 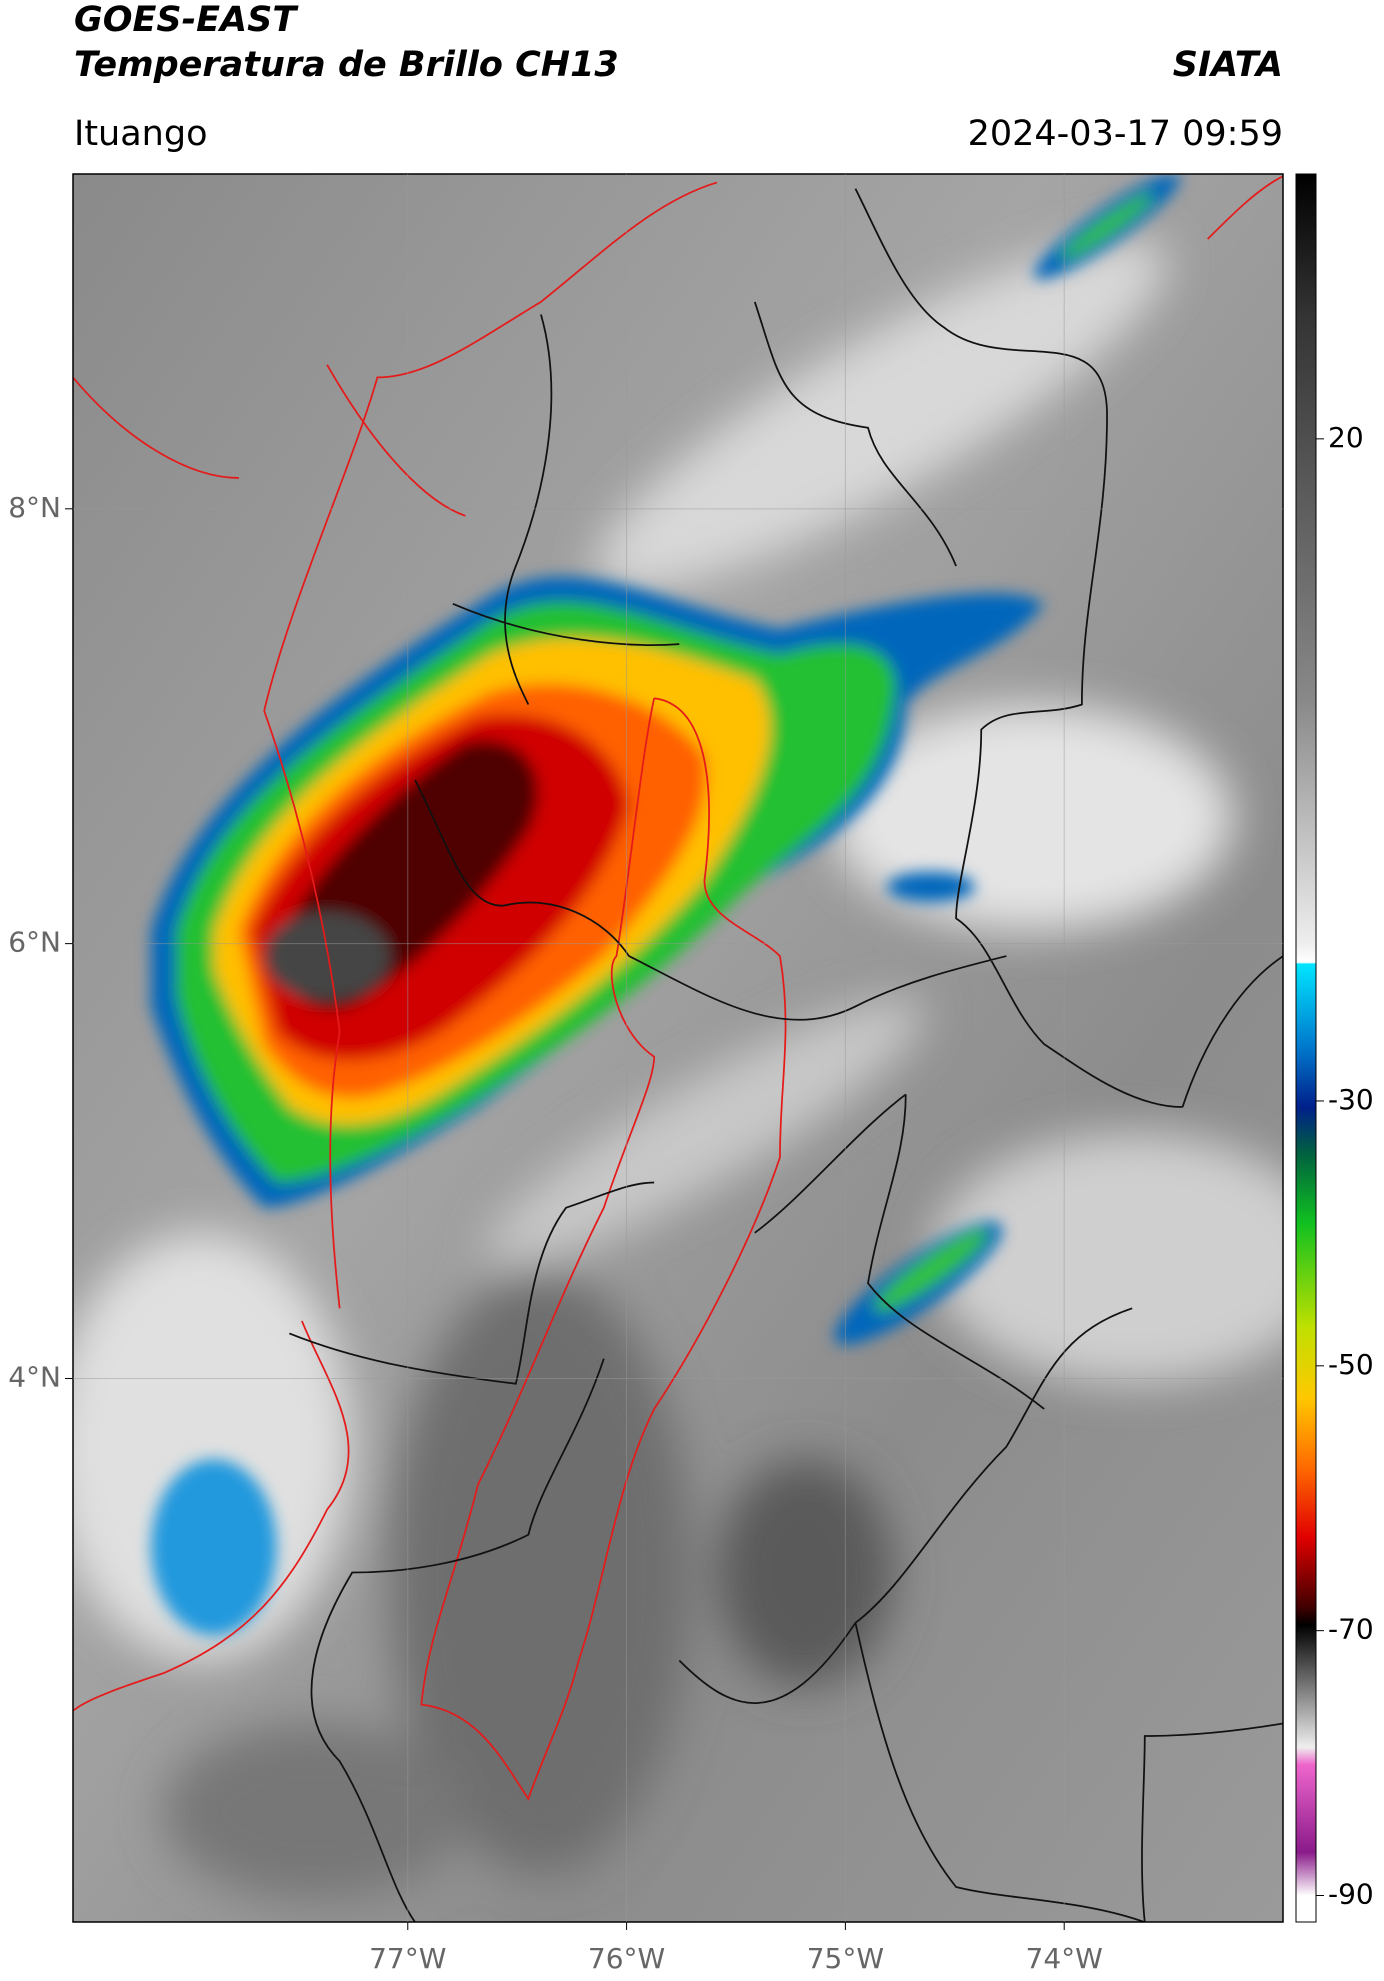 What do you see at coordinates (1064, 1958) in the screenshot?
I see `x-tick-label: 74°W` at bounding box center [1064, 1958].